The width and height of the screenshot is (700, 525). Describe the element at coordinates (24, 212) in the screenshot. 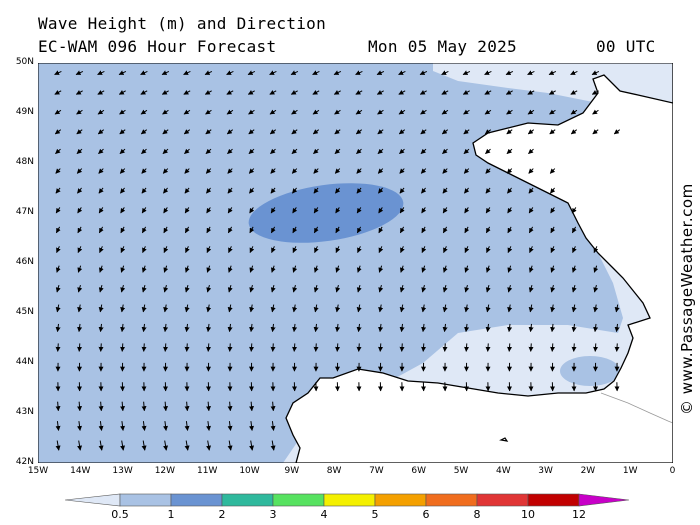

I see `lat-label: 47N` at that location.